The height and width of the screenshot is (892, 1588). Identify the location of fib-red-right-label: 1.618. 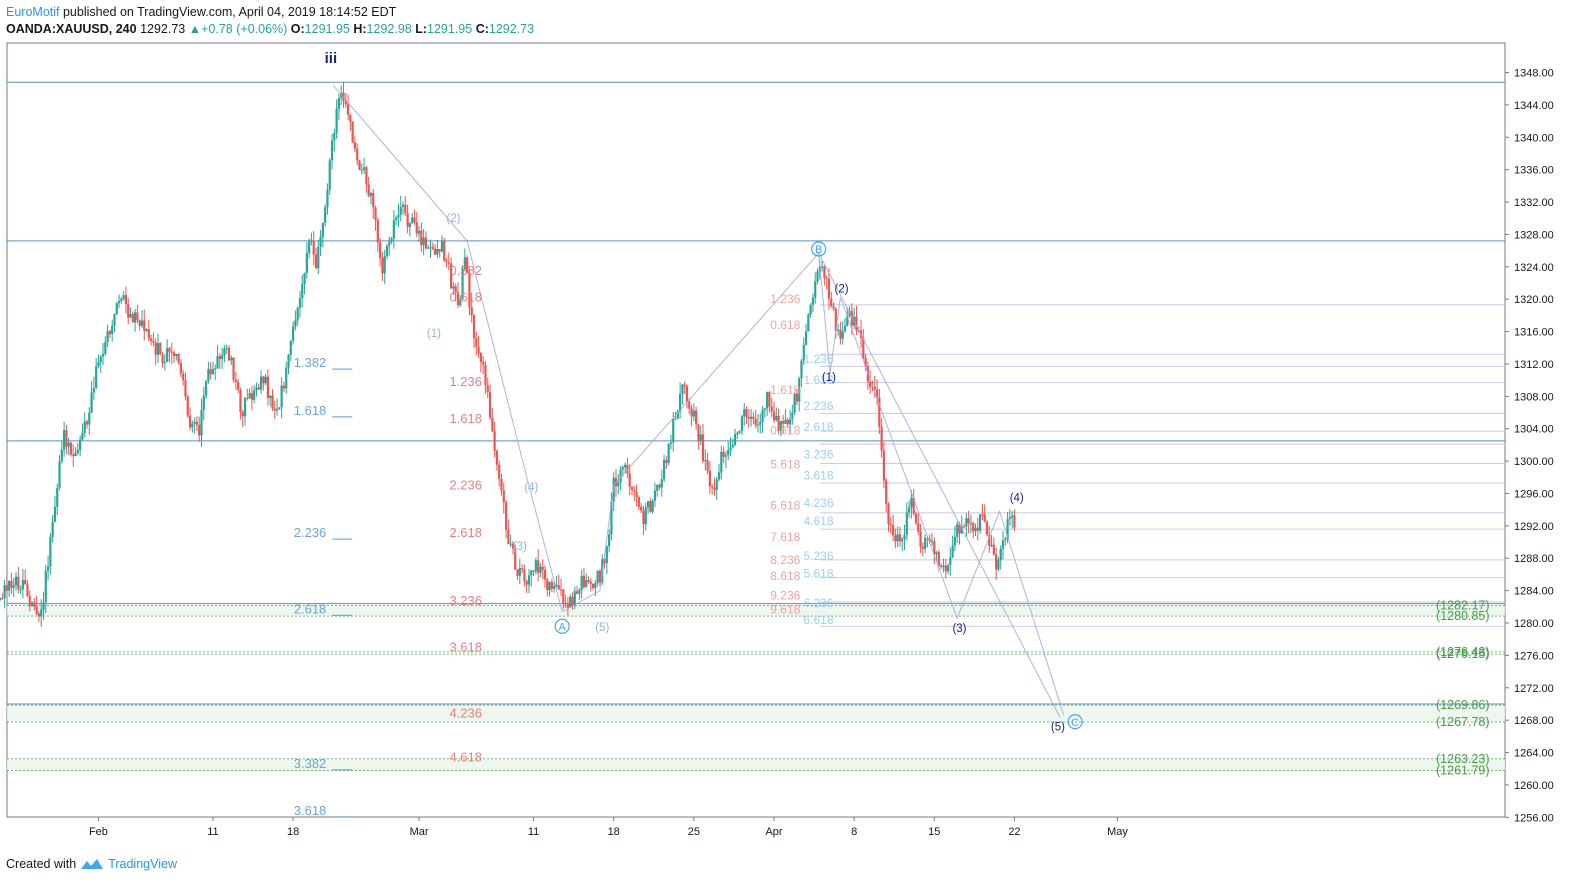
(785, 390).